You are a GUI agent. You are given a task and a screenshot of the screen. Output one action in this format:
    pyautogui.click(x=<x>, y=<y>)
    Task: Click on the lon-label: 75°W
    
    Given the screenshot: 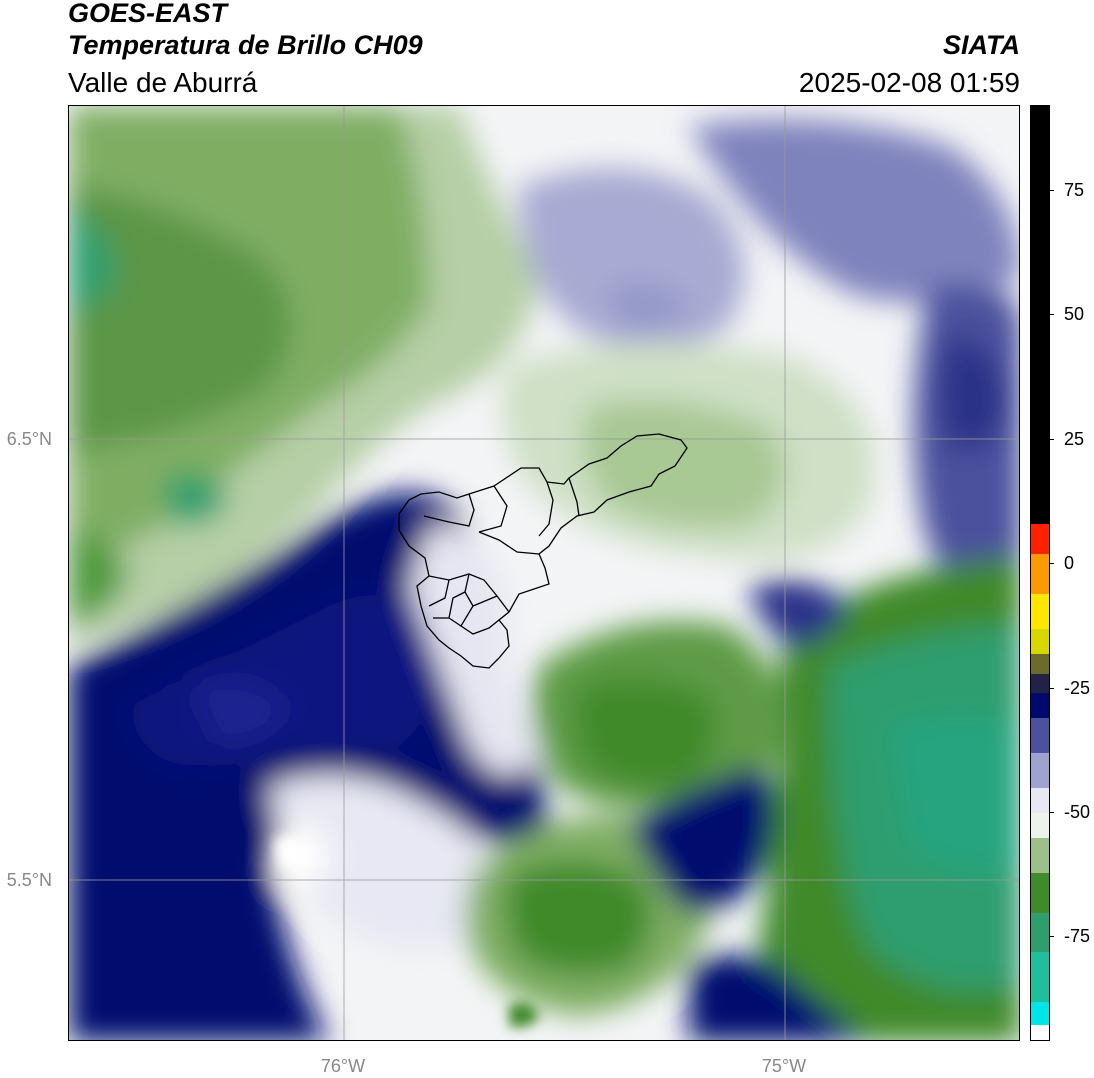 What is the action you would take?
    pyautogui.click(x=784, y=1066)
    